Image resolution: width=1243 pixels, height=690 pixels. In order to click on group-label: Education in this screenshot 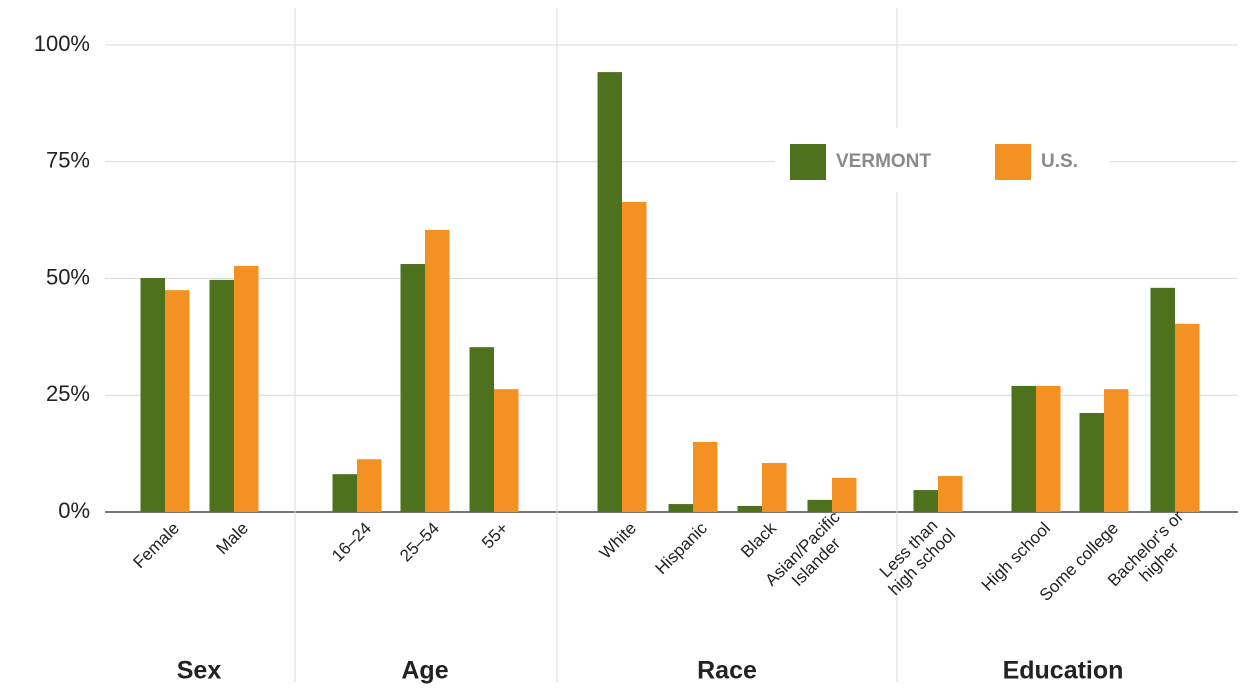, I will do `click(1063, 671)`.